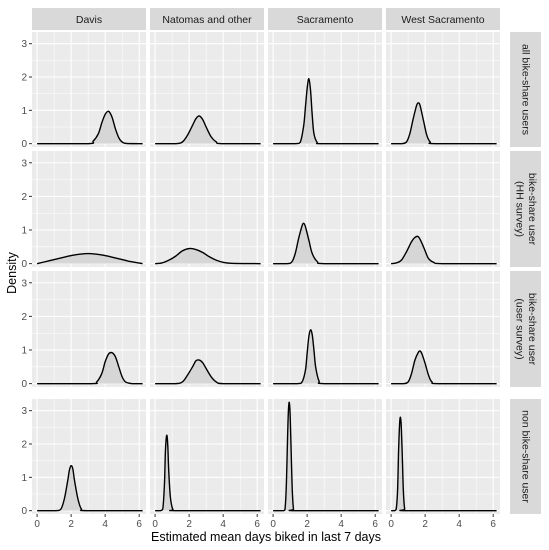 The image size is (549, 550). I want to click on y-axis-title: Density, so click(12, 272).